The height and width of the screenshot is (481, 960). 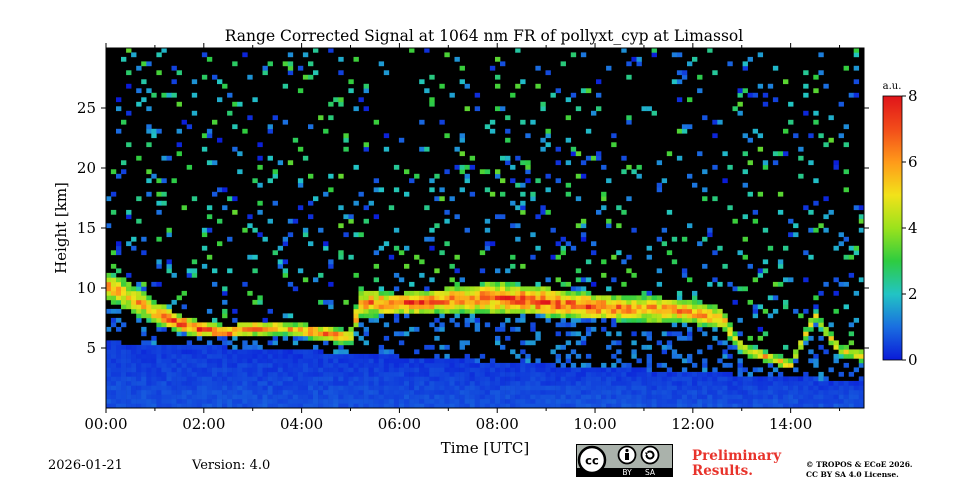 I want to click on y-axis-label: Height [km], so click(x=61, y=228).